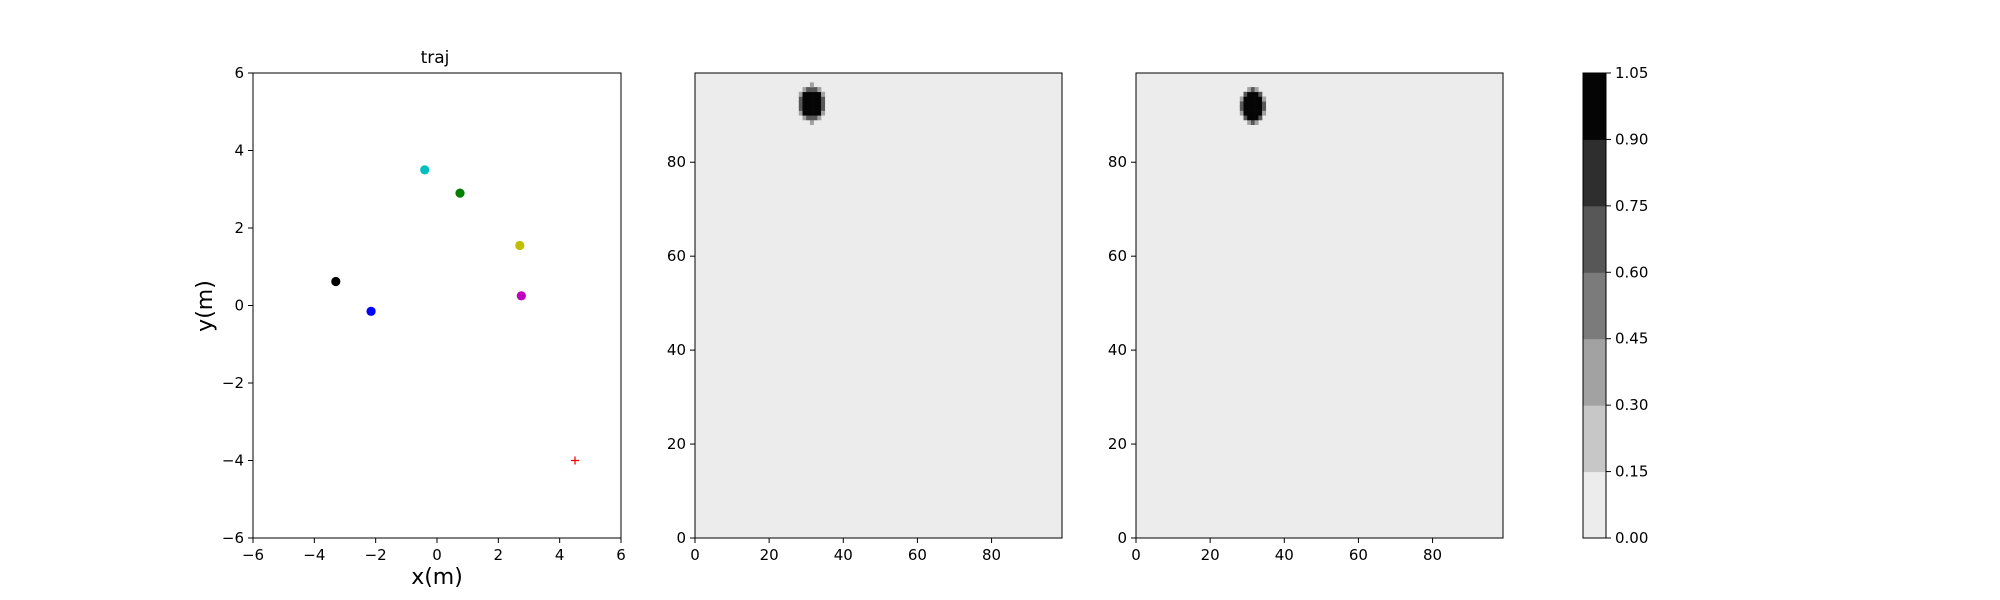 This screenshot has width=2000, height=600. I want to click on heatmap-2-image, so click(1319, 305).